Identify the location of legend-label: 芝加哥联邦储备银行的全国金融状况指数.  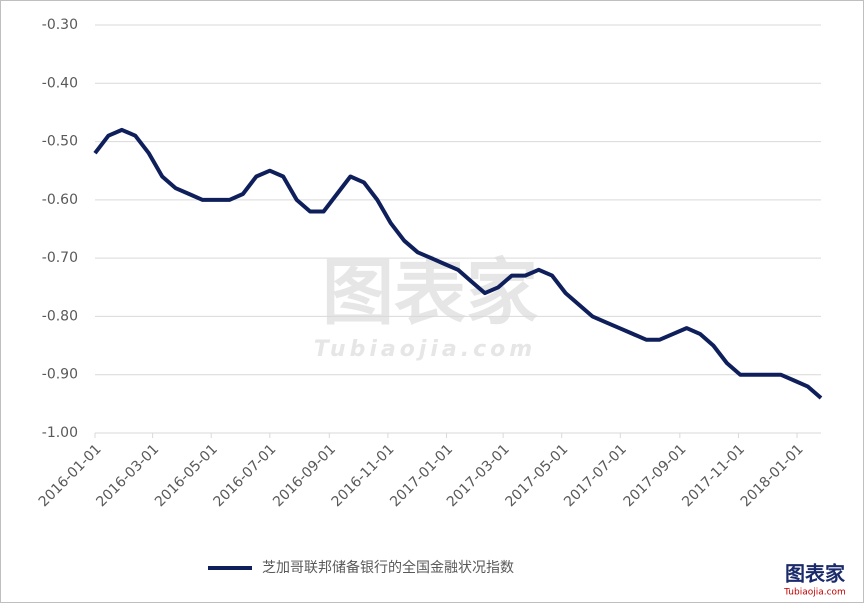
(388, 567).